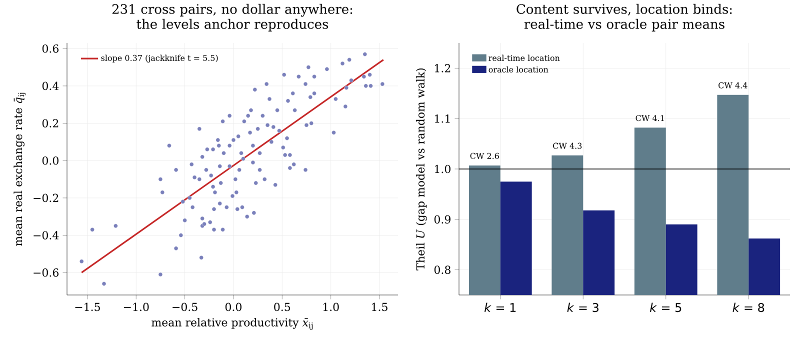 Image resolution: width=800 pixels, height=344 pixels. I want to click on y-tick-label: 1.1, so click(442, 118).